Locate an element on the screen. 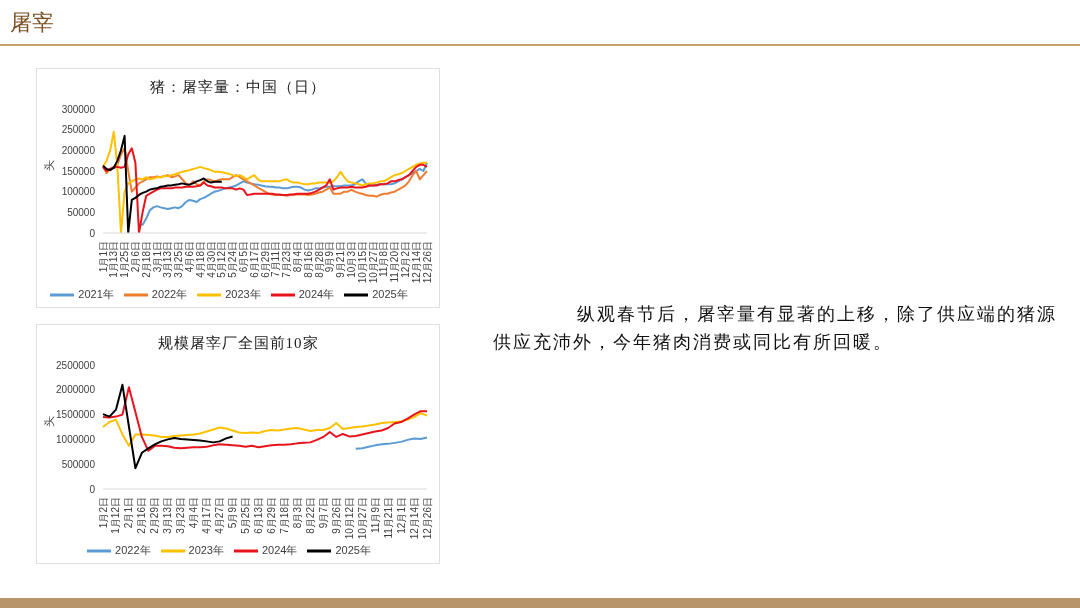 Image resolution: width=1080 pixels, height=608 pixels. x-tick-label: 10月12日 is located at coordinates (349, 518).